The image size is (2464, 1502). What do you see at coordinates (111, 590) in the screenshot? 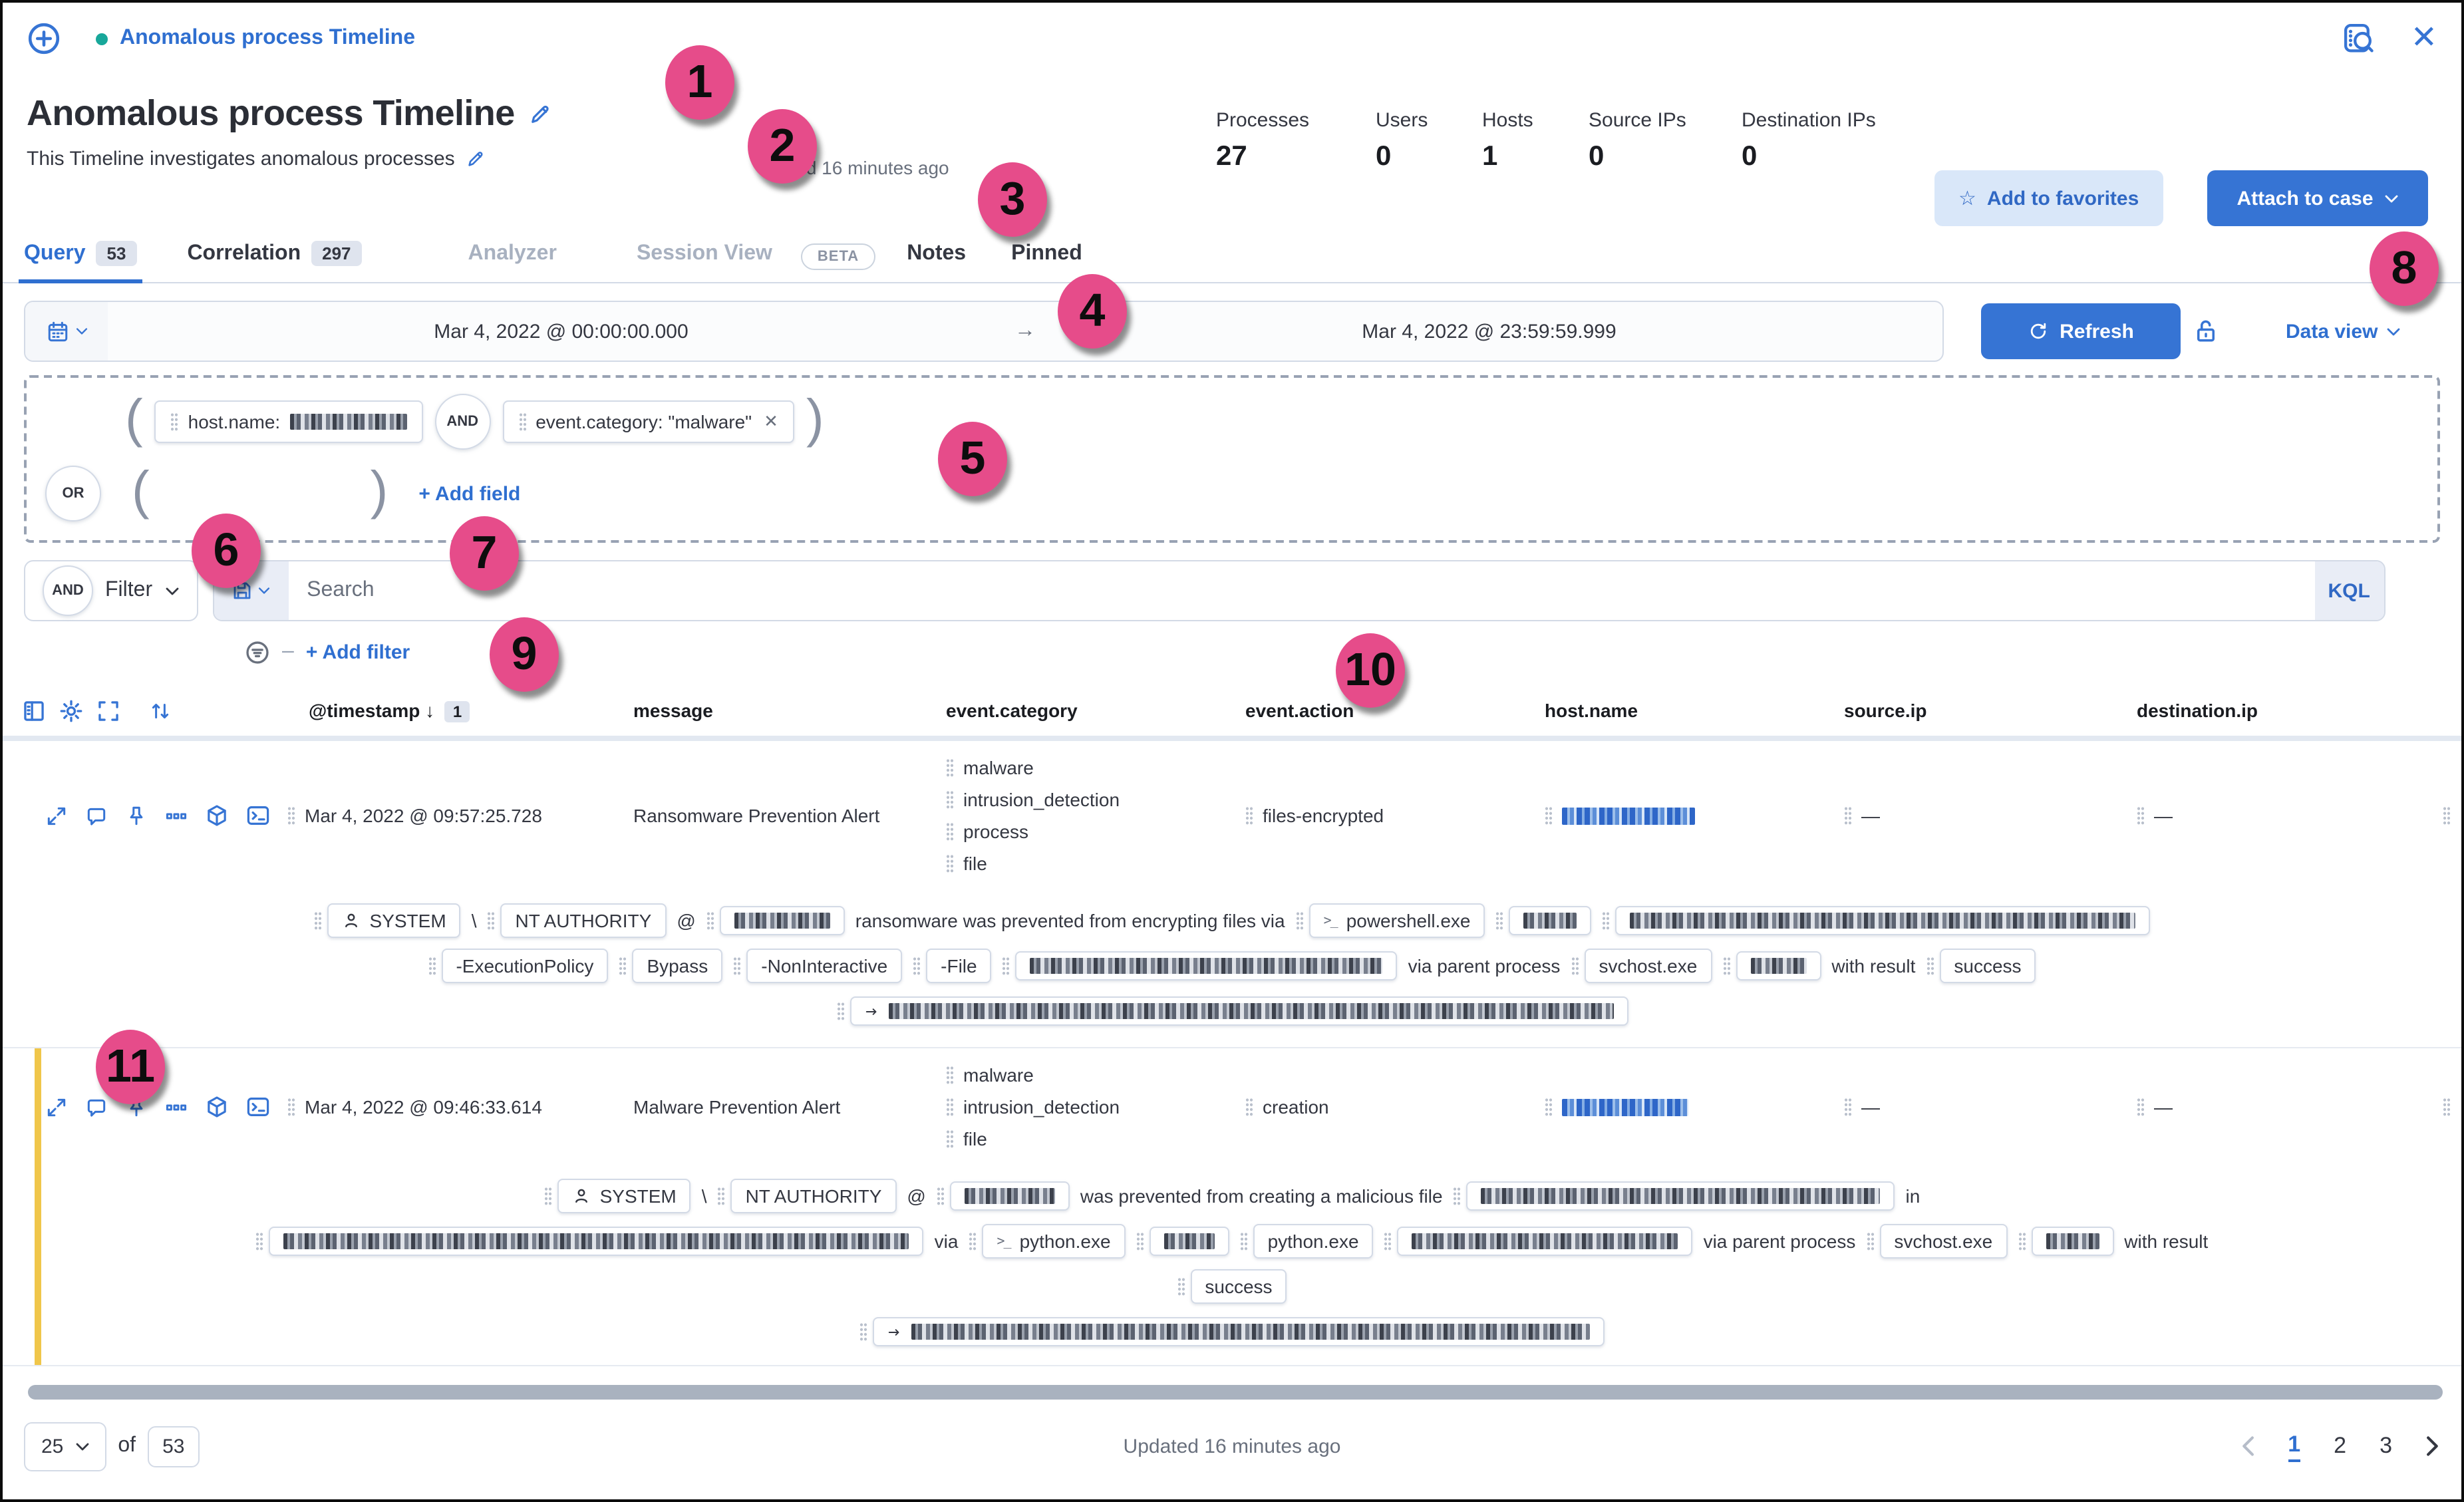
I see `filter-dropdown: AND Filter` at bounding box center [111, 590].